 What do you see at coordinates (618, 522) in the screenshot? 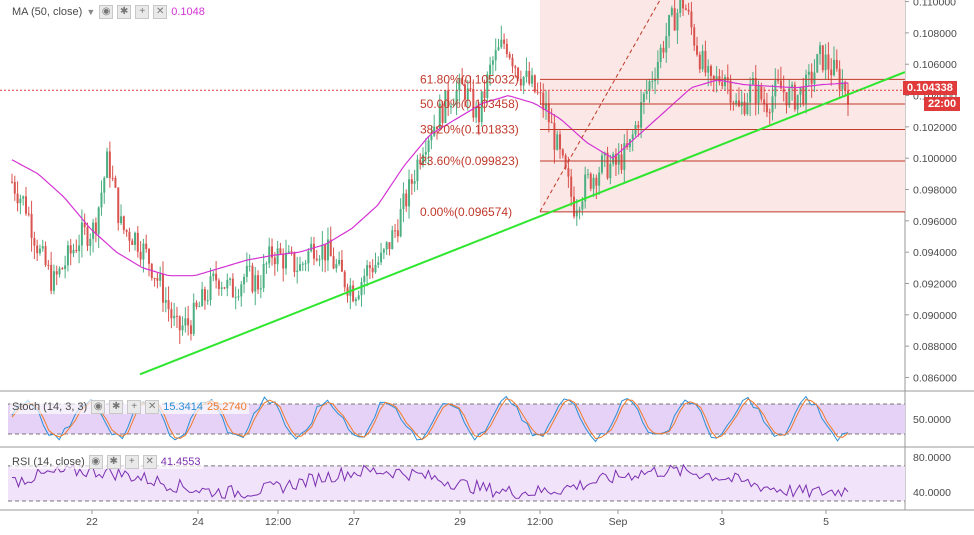
I see `time-axis-label: Sep` at bounding box center [618, 522].